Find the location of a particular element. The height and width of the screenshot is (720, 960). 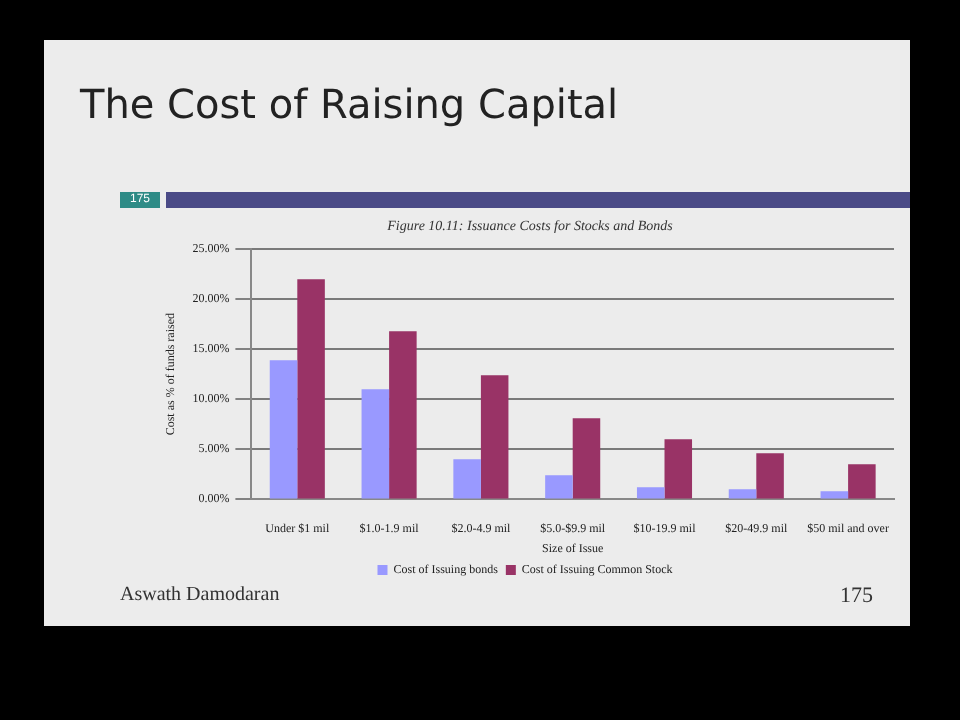

text: 175 is located at coordinates (856, 596).